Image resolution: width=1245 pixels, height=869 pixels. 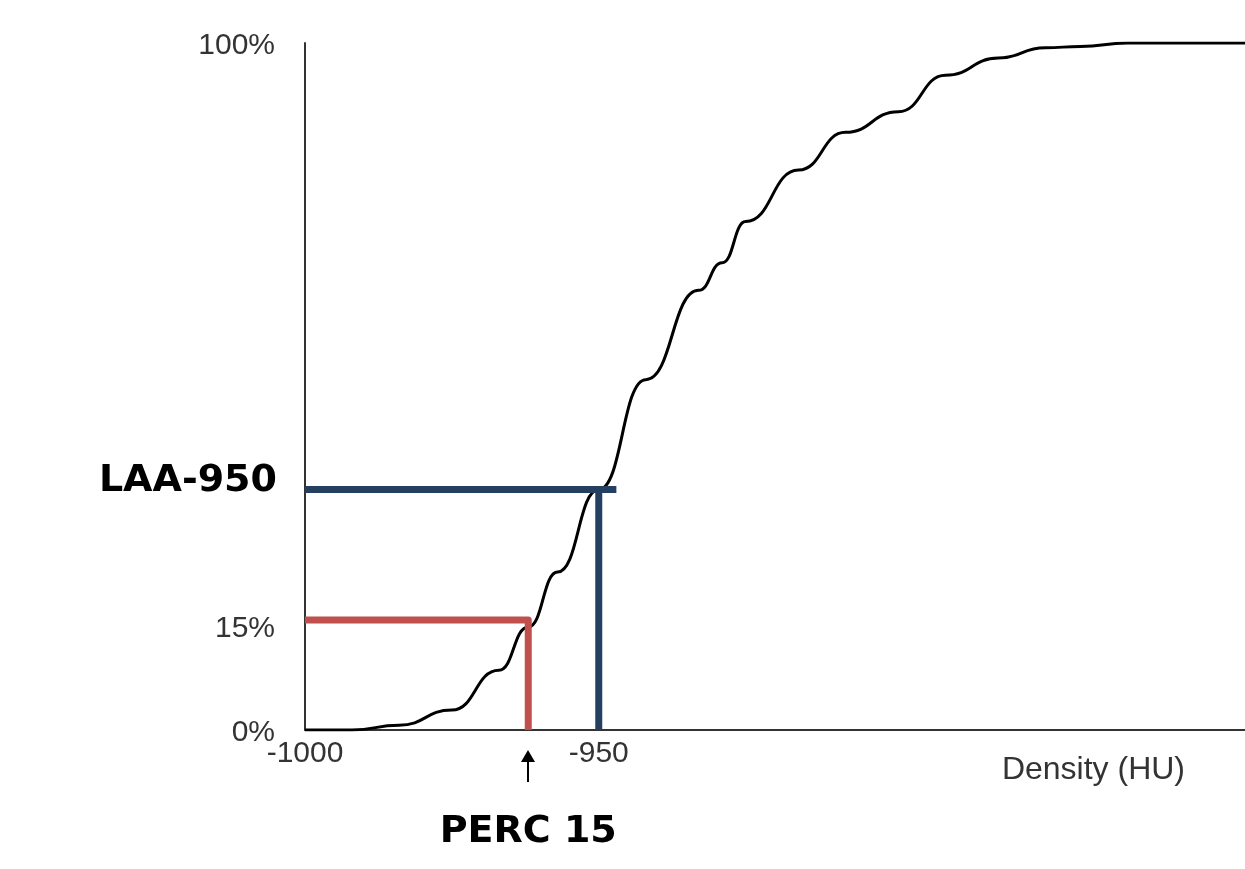 I want to click on x-tick-label: -950, so click(x=598, y=751).